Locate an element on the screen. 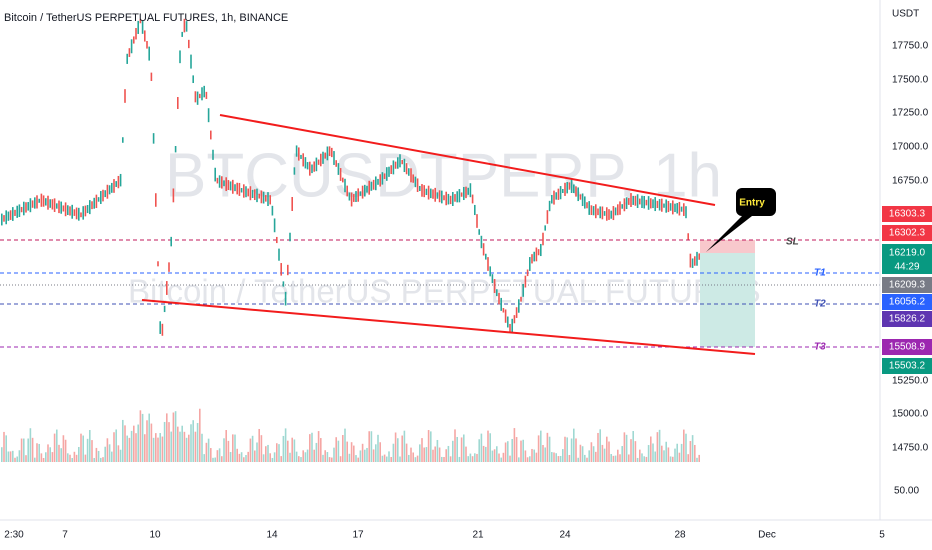 This screenshot has width=932, height=550. price-label: 15000.0 is located at coordinates (910, 414).